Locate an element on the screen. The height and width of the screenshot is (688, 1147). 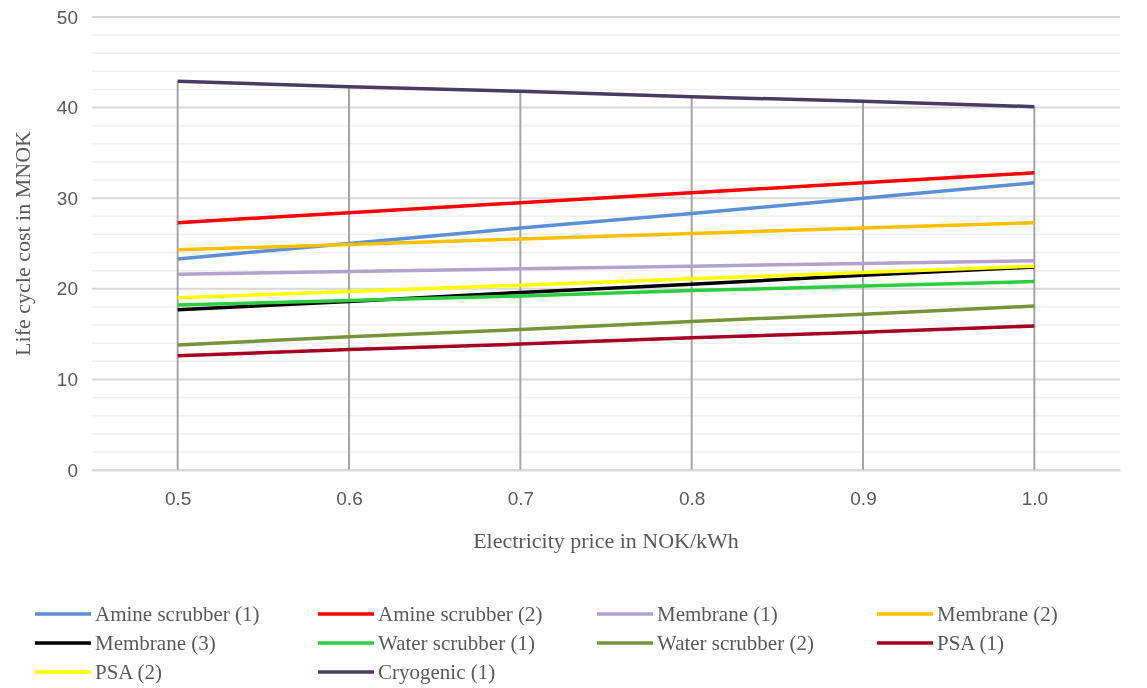
y-tick-label: 20 is located at coordinates (67, 289).